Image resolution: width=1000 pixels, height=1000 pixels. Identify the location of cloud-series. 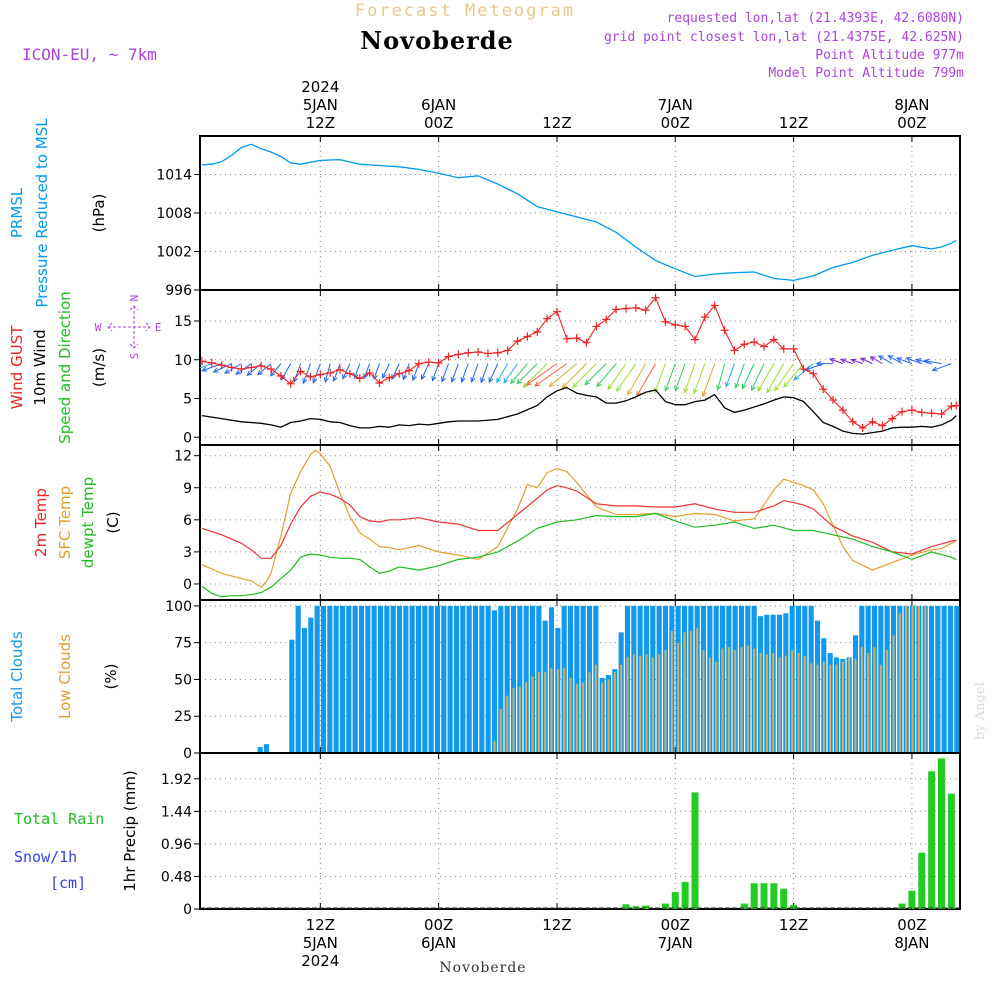
(580, 679).